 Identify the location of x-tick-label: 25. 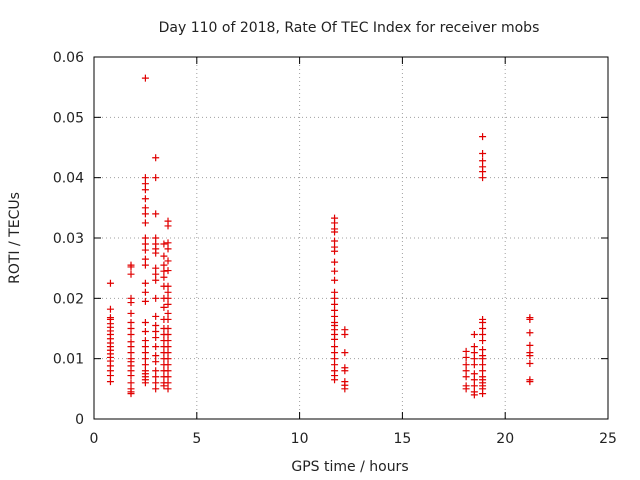
(608, 439).